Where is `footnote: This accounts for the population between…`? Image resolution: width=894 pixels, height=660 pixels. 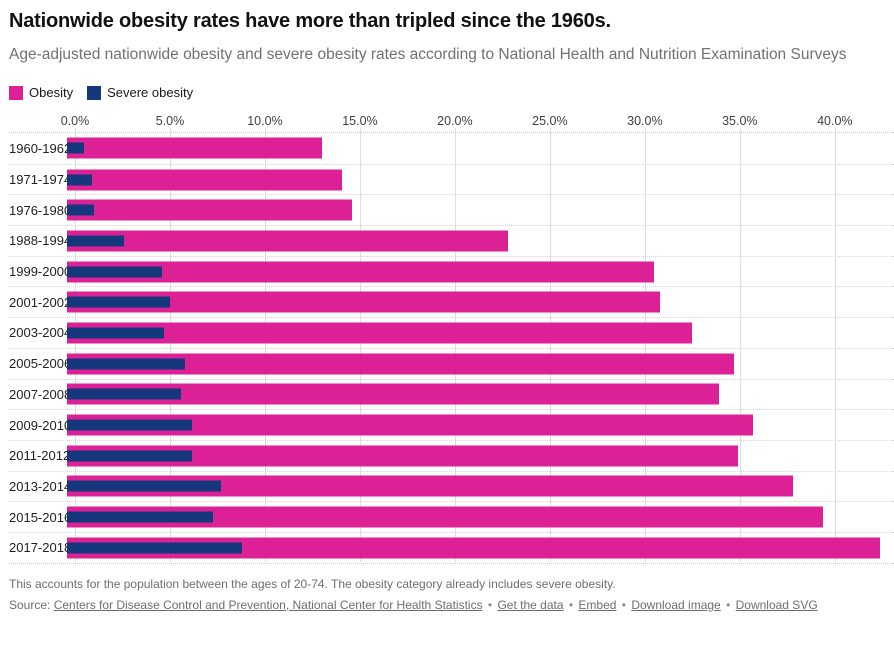 footnote: This accounts for the population between… is located at coordinates (312, 583).